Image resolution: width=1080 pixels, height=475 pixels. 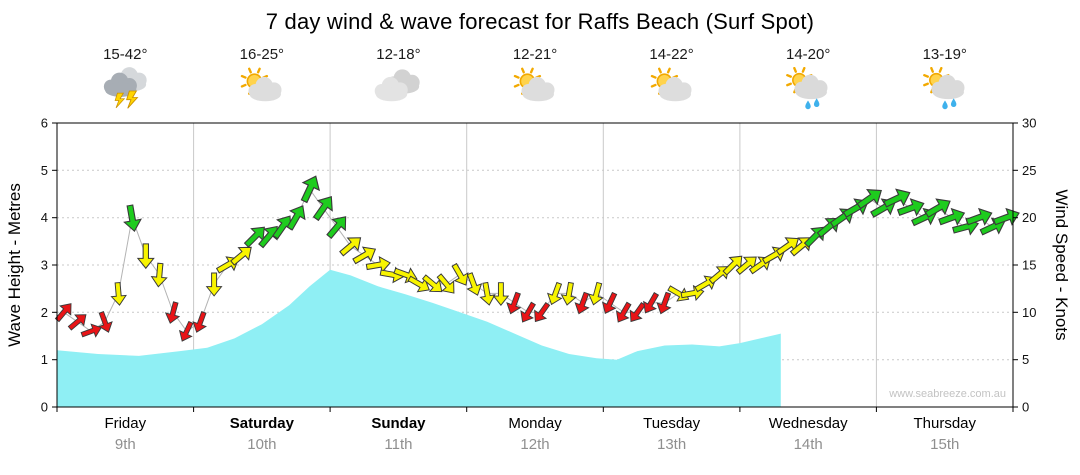 What do you see at coordinates (398, 423) in the screenshot?
I see `day-name: Sunday` at bounding box center [398, 423].